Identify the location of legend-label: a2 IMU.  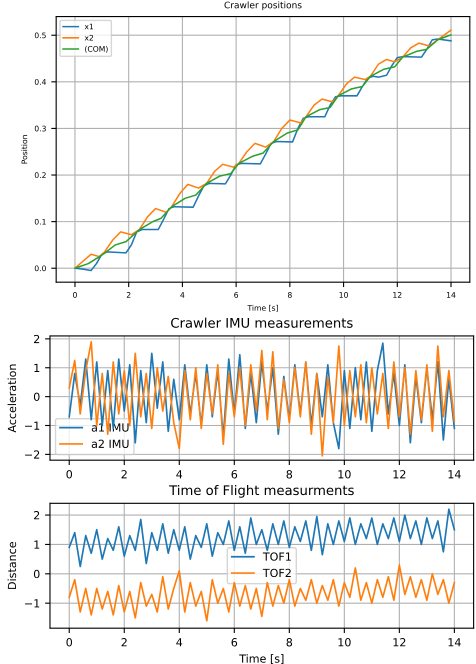
(110, 444).